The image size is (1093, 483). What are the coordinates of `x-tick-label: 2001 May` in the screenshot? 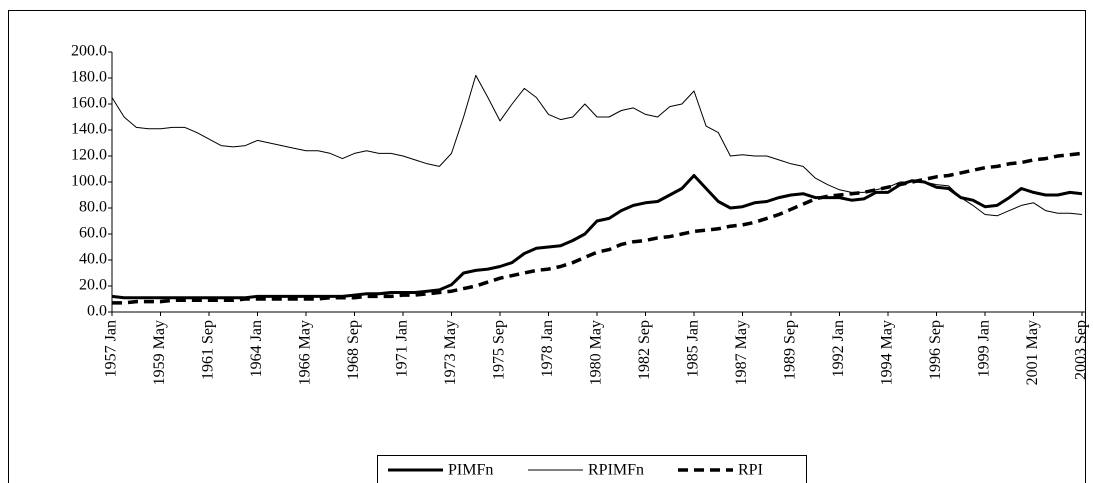 It's located at (1032, 352).